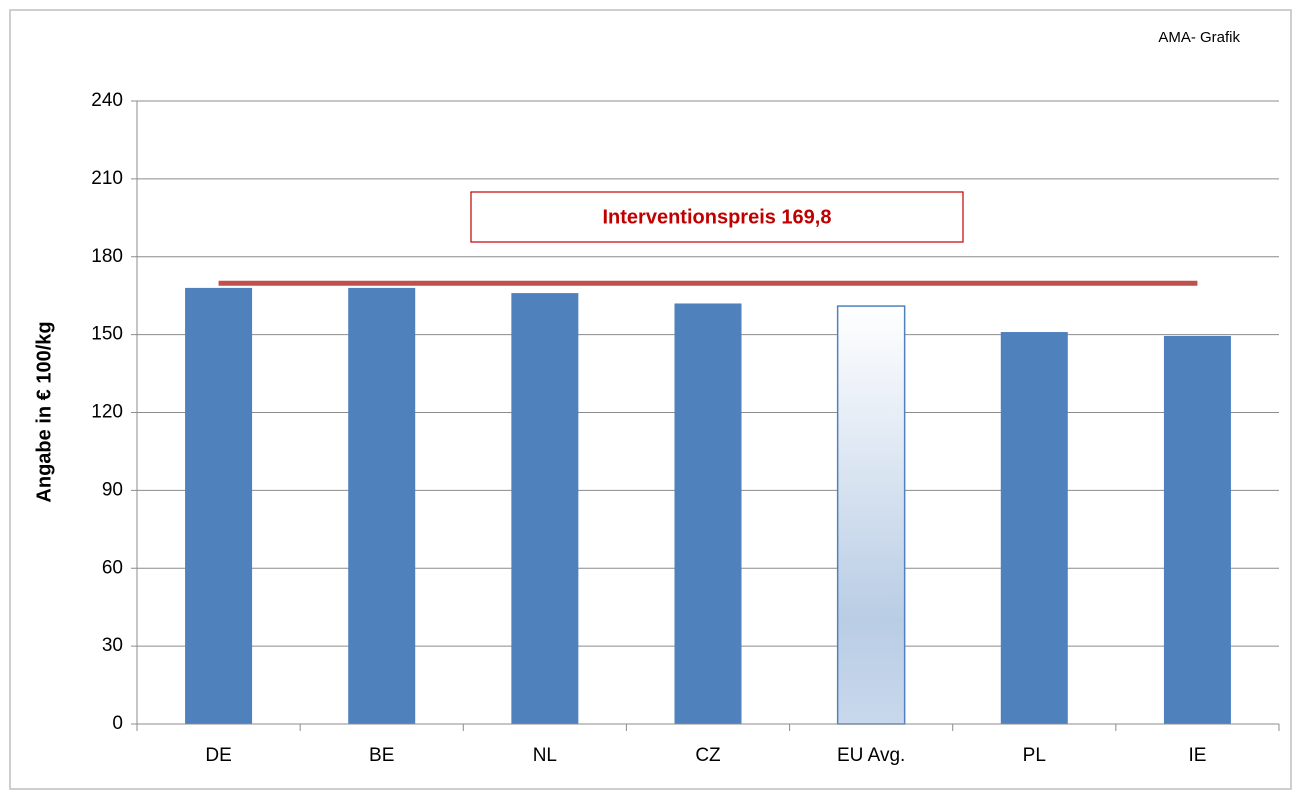  What do you see at coordinates (107, 256) in the screenshot?
I see `y-tick-label: 180` at bounding box center [107, 256].